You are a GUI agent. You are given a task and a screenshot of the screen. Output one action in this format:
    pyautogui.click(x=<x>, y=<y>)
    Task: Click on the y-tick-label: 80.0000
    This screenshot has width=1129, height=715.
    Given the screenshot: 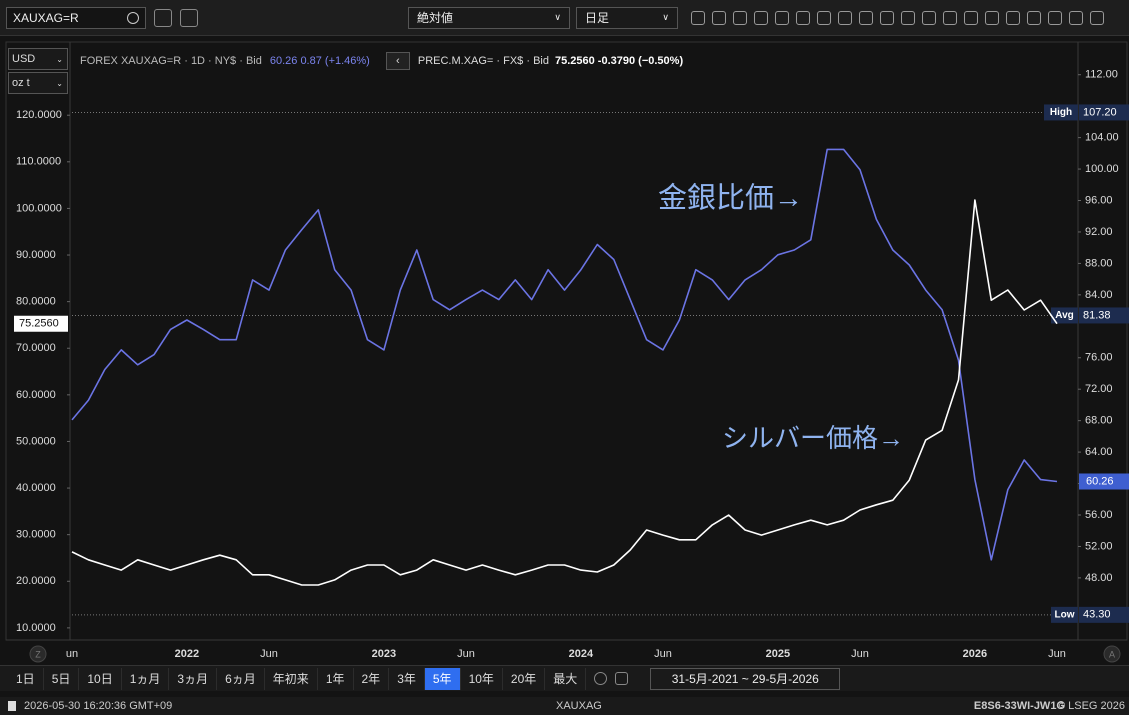 What is the action you would take?
    pyautogui.click(x=36, y=302)
    